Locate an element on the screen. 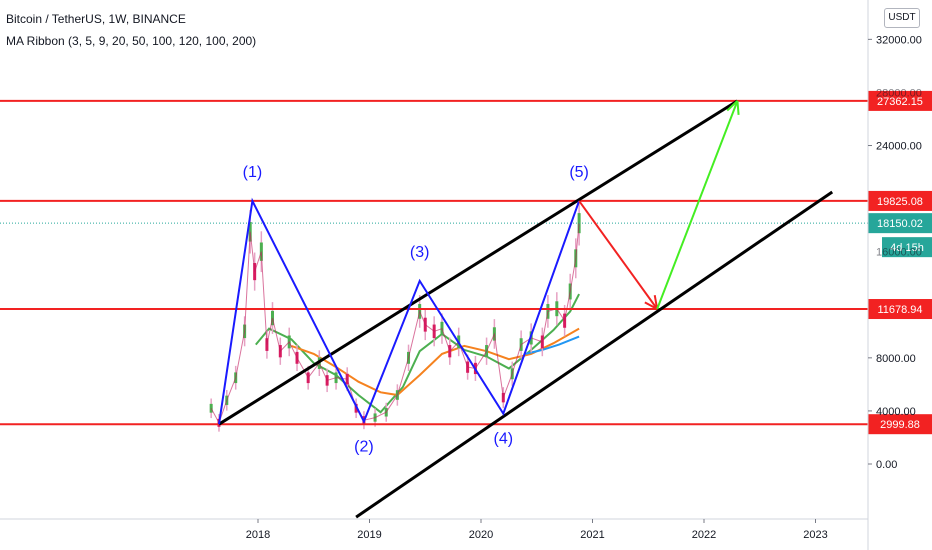 The height and width of the screenshot is (550, 932). price-level-label: 19825.08 is located at coordinates (900, 202).